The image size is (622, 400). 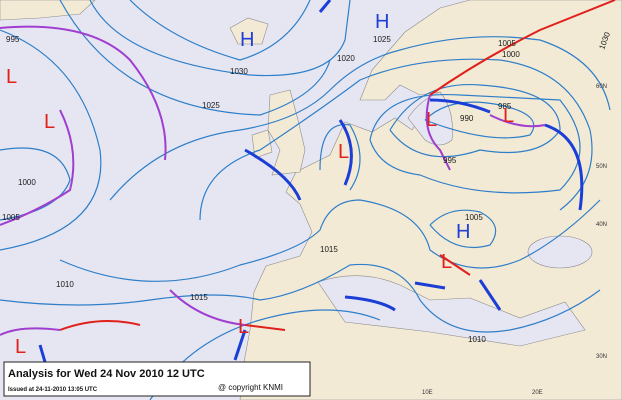 What do you see at coordinates (467, 118) in the screenshot?
I see `isobar-label: 990` at bounding box center [467, 118].